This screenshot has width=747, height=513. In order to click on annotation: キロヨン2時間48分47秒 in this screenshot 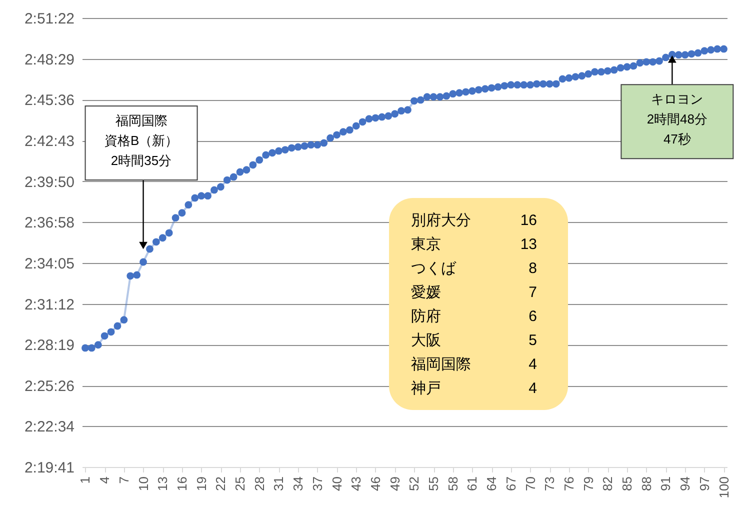, I will do `click(677, 119)`.